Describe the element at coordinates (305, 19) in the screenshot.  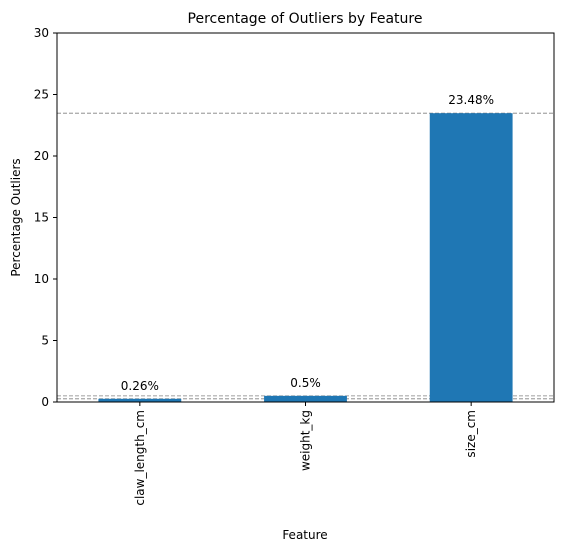
I see `chart-title: Percentage of Outliers by Feature` at that location.